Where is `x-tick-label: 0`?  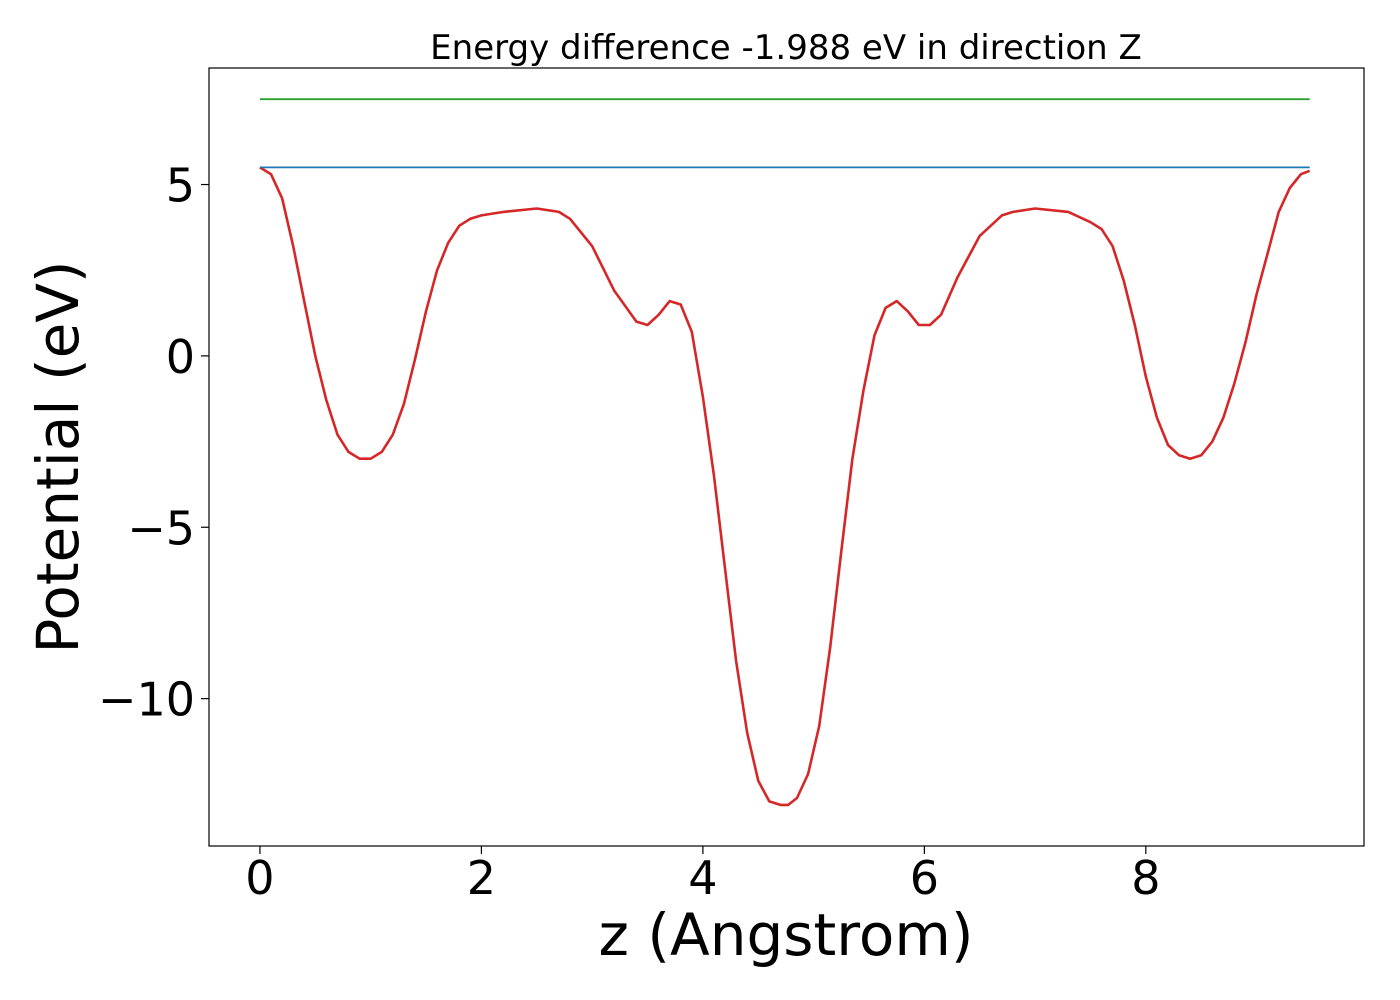
x-tick-label: 0 is located at coordinates (259, 878).